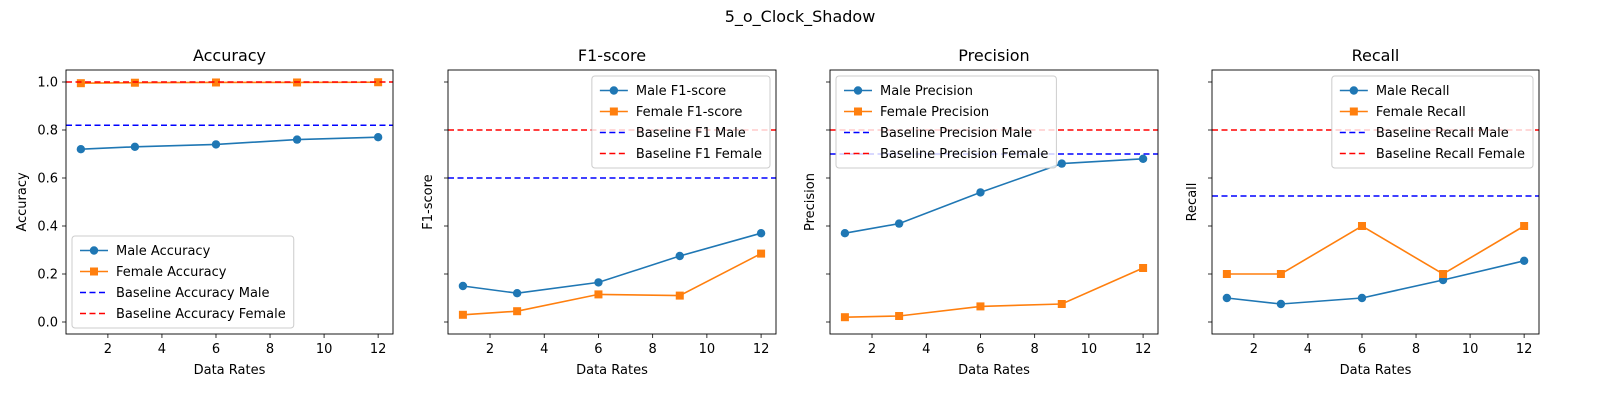 This screenshot has height=400, width=1600. What do you see at coordinates (47, 83) in the screenshot?
I see `y-tick-label: 1.0` at bounding box center [47, 83].